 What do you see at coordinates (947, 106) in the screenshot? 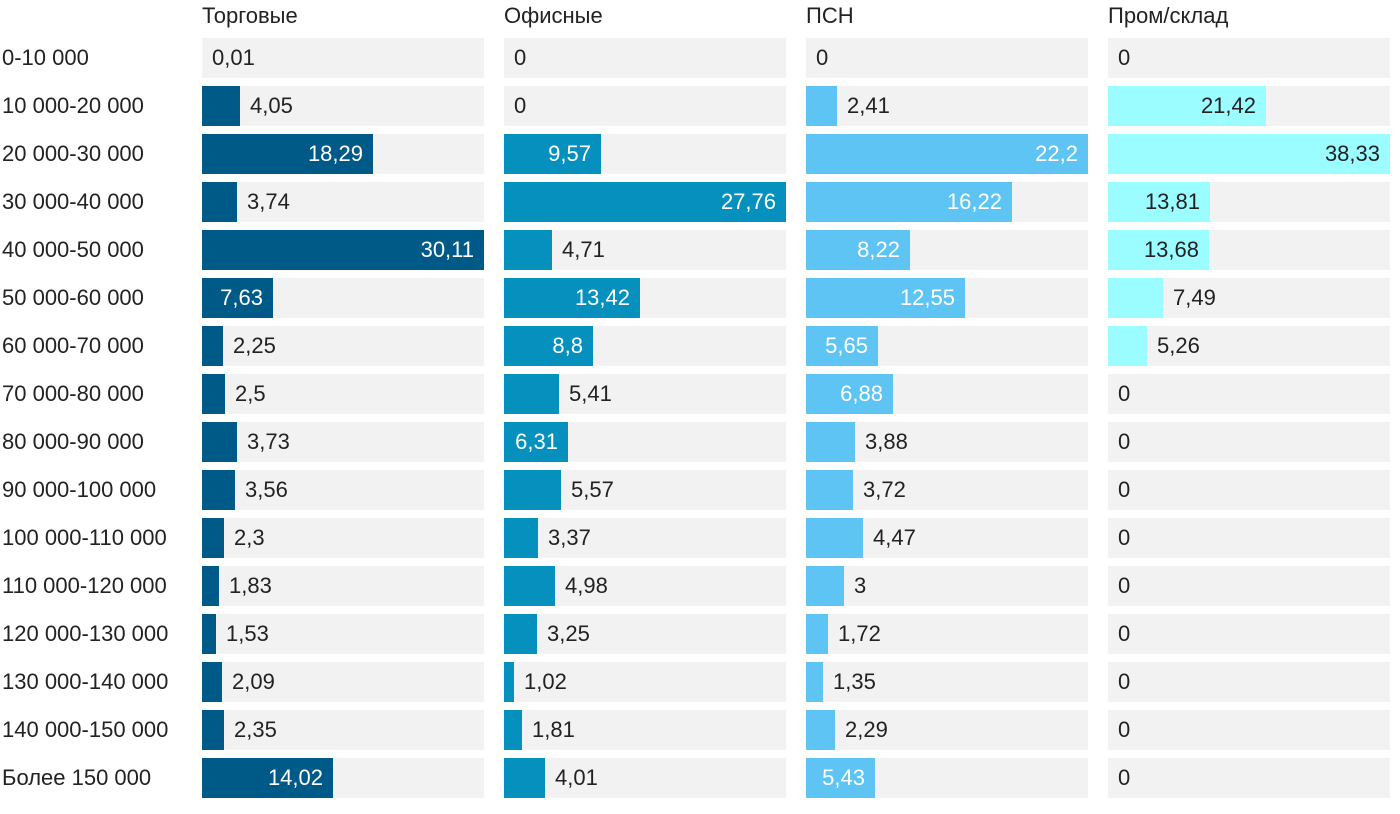
I see `bar-track: 2,41` at bounding box center [947, 106].